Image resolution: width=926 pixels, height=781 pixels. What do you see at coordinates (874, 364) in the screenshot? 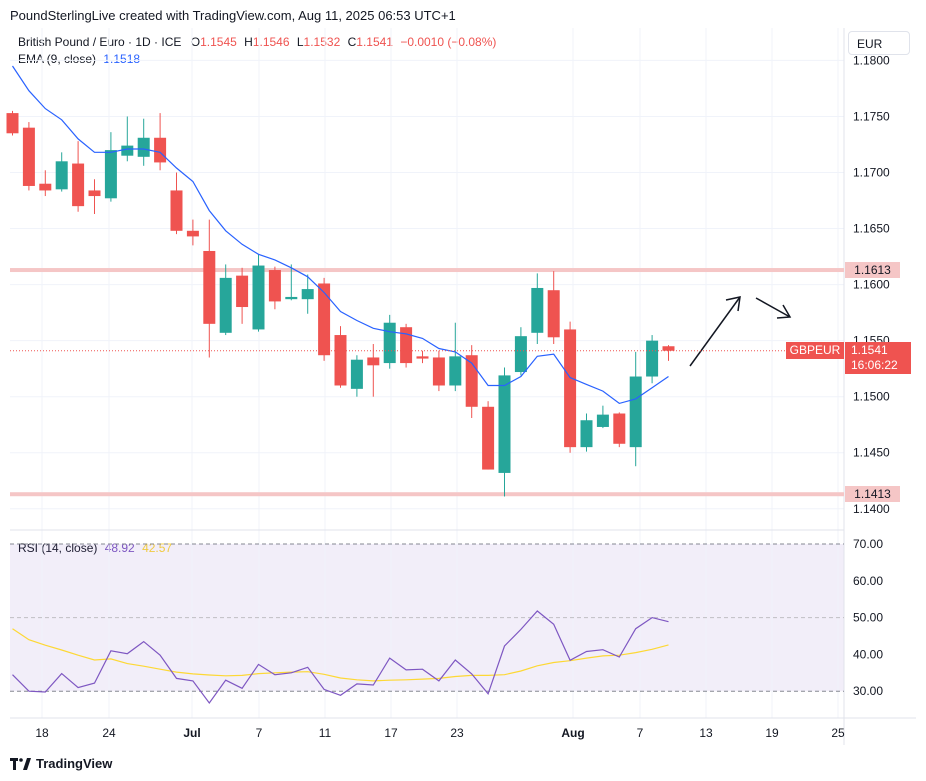
I see `bar-countdown: 16:06:22` at bounding box center [874, 364].